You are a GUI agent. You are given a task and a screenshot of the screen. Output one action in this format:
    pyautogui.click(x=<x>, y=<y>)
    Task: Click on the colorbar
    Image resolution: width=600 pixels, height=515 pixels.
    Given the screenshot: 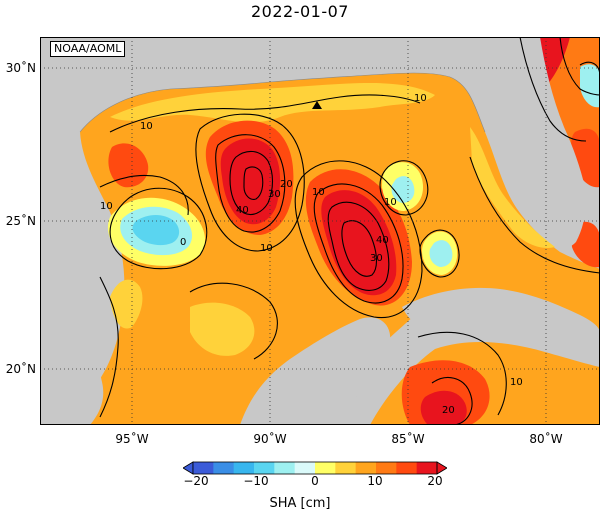 What is the action you would take?
    pyautogui.click(x=315, y=469)
    